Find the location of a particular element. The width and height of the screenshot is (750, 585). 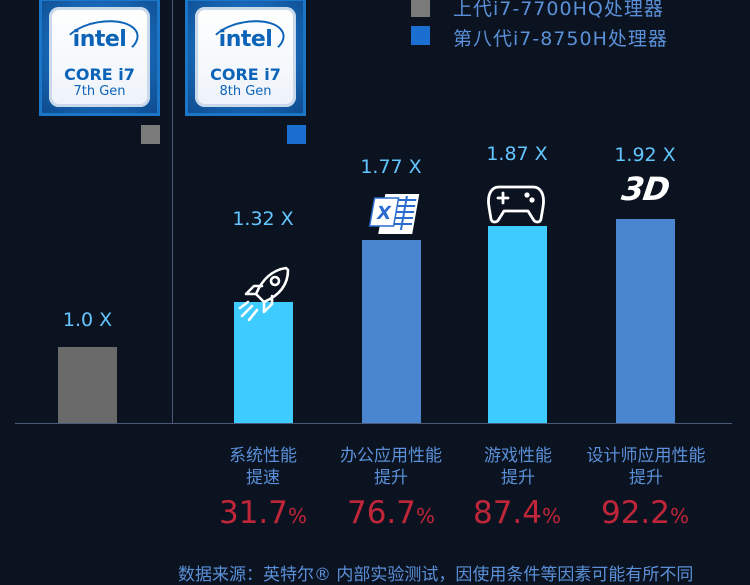

category-label-gaming: 游戏性能 提升 is located at coordinates (518, 467).